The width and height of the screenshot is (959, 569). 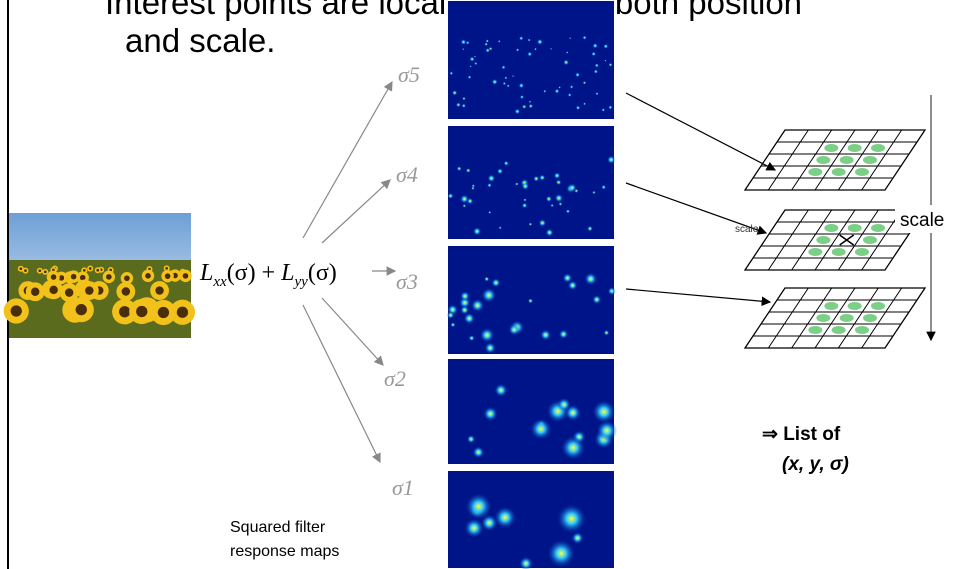 What do you see at coordinates (407, 281) in the screenshot?
I see `sigma-label: σ3` at bounding box center [407, 281].